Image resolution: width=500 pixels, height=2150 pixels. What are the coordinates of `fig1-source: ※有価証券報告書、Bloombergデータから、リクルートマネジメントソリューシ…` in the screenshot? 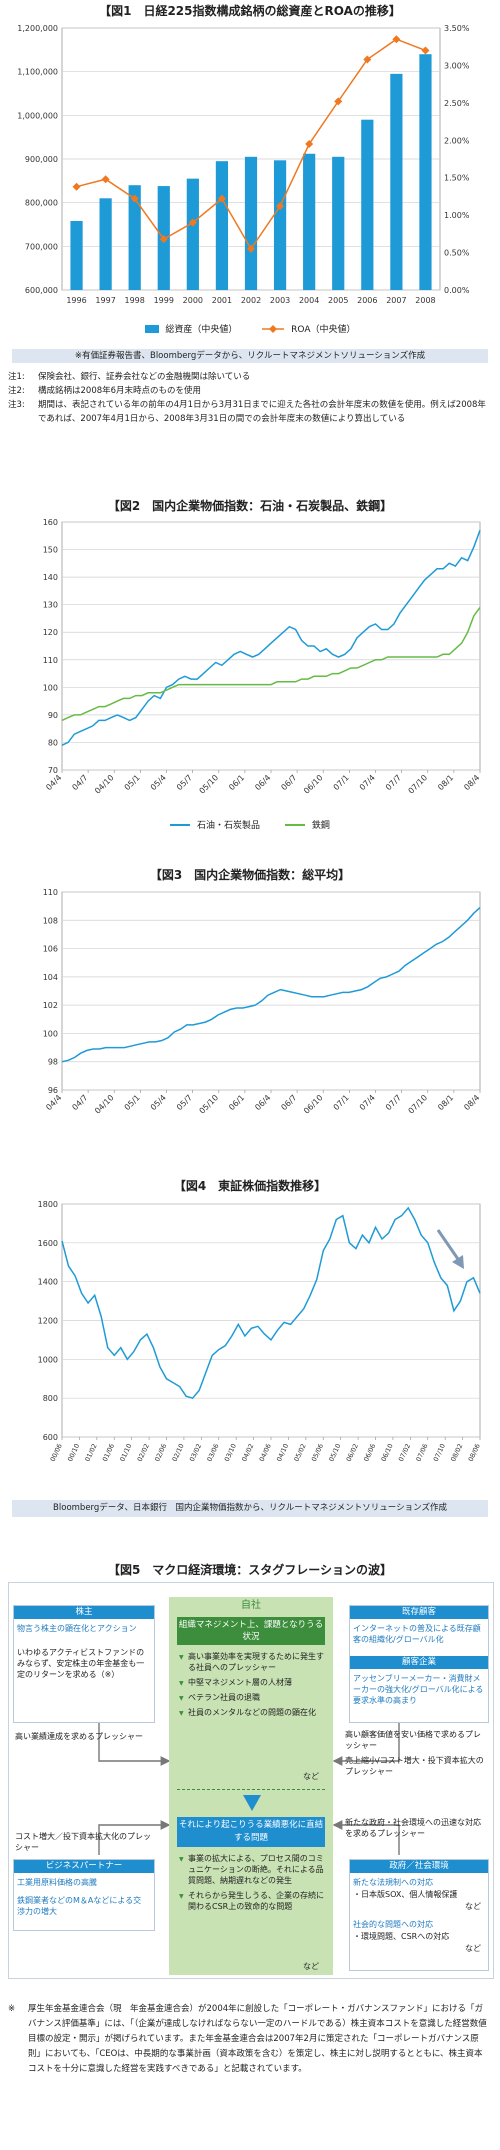 It's located at (250, 356).